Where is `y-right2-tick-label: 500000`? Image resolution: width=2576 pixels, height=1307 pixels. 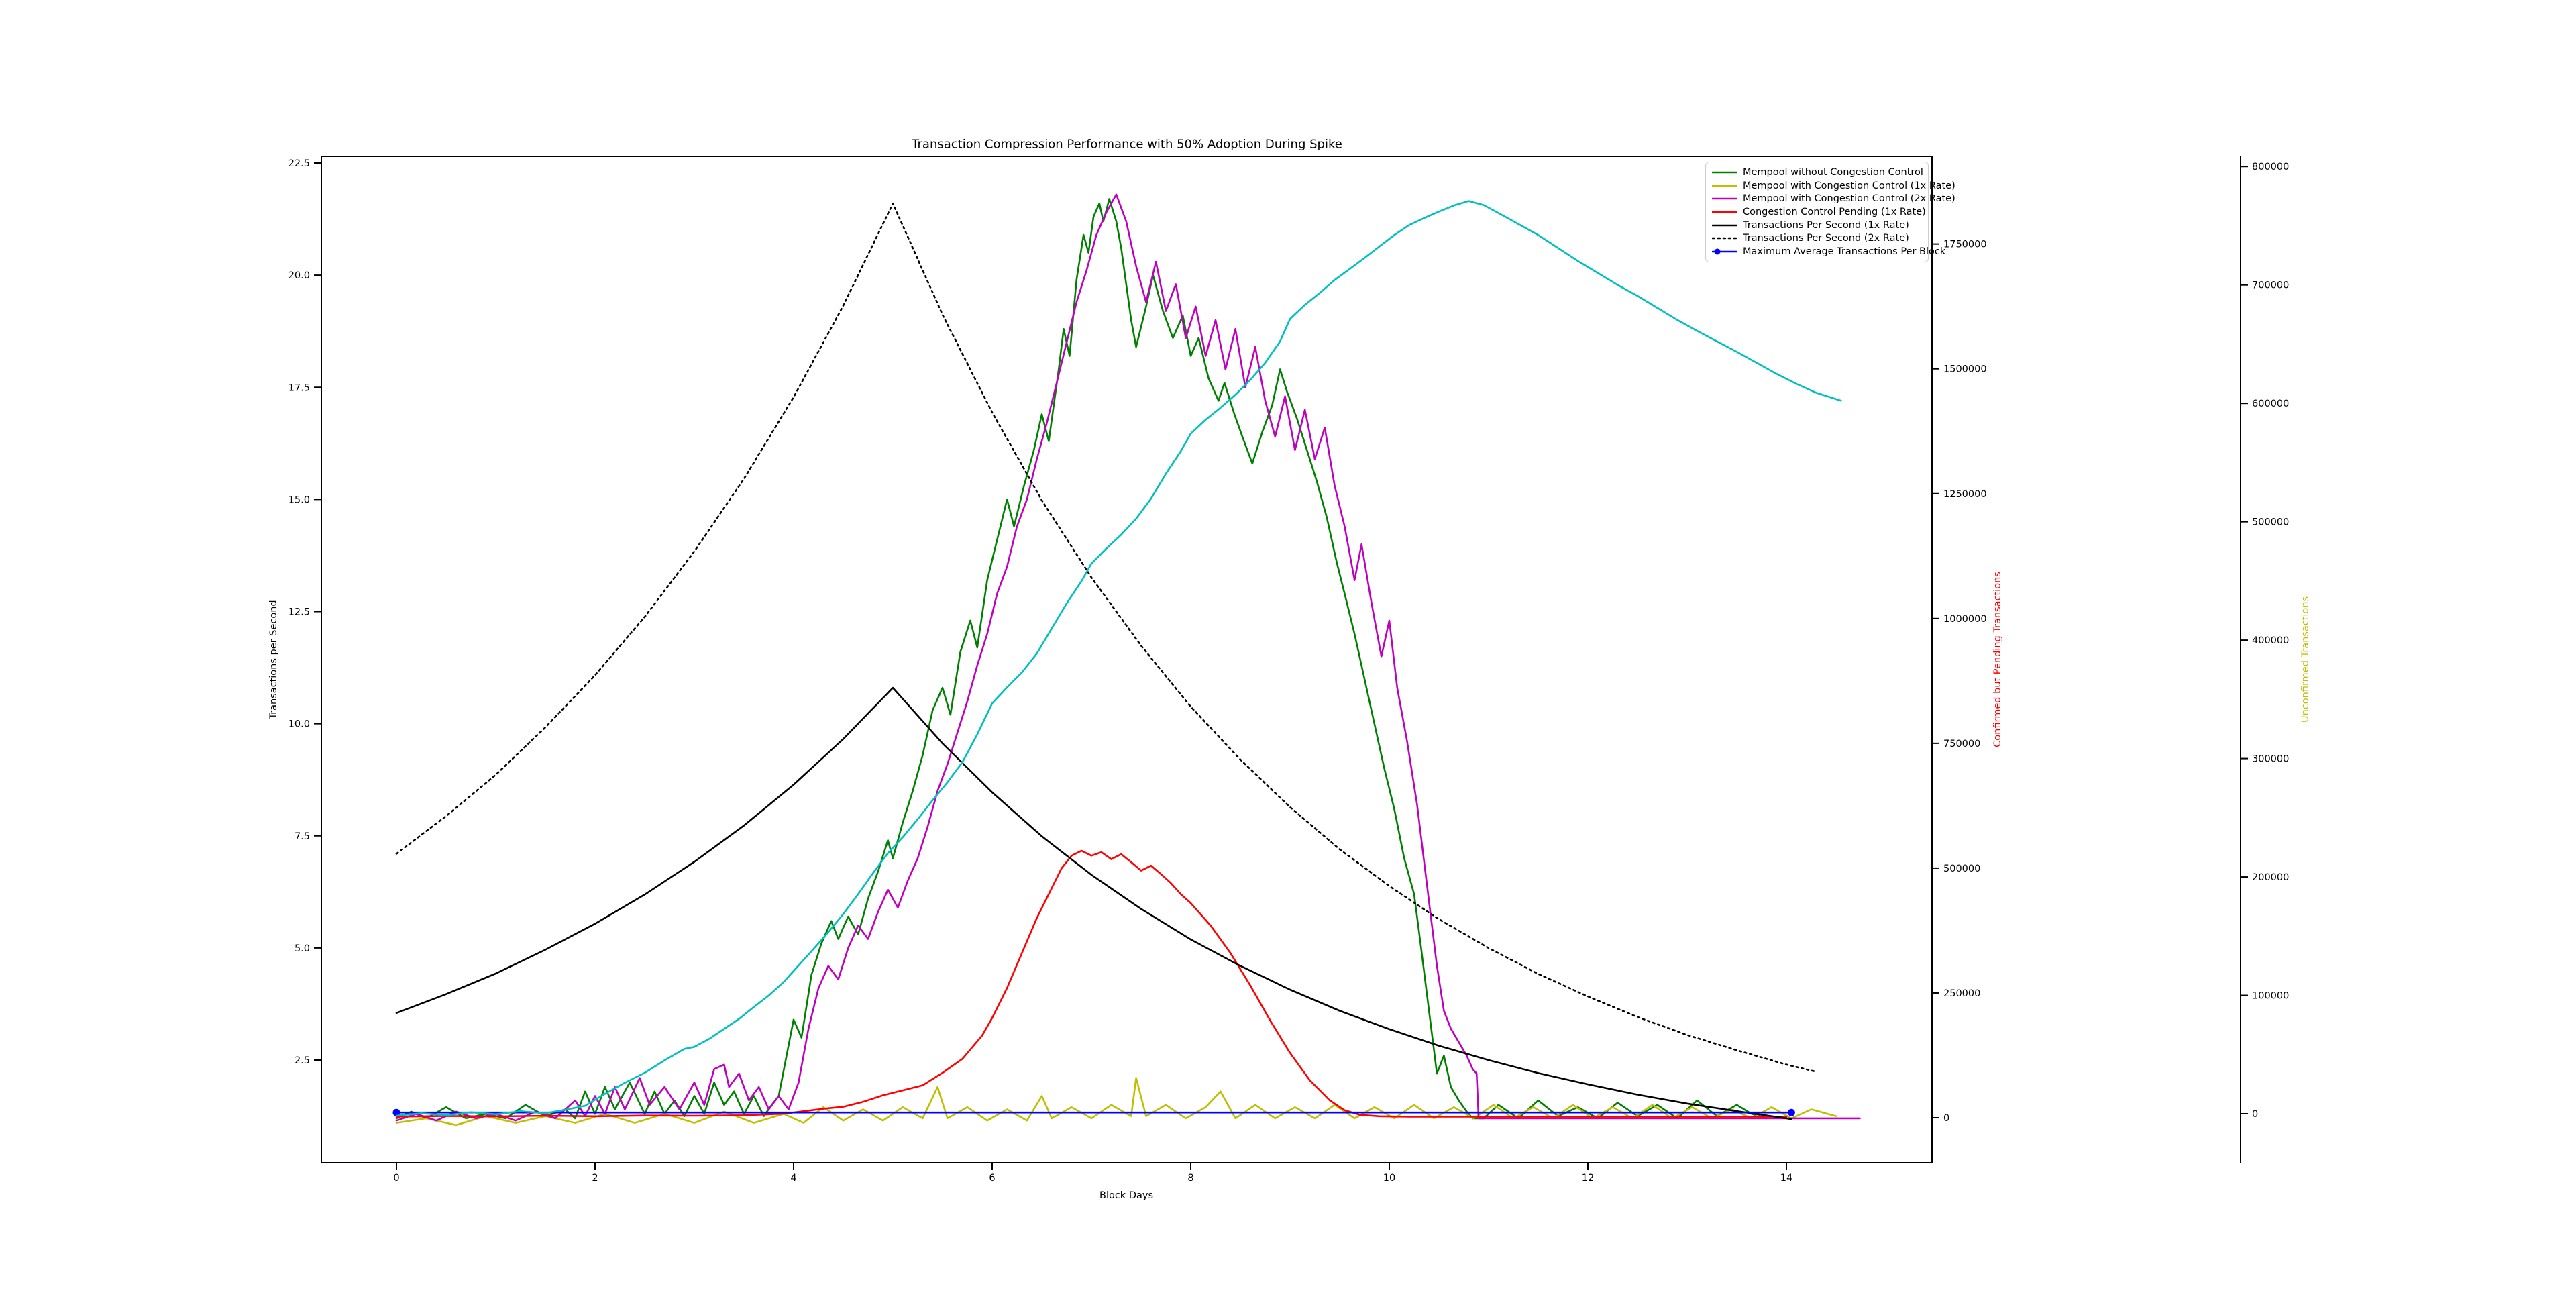 y-right2-tick-label: 500000 is located at coordinates (2270, 522).